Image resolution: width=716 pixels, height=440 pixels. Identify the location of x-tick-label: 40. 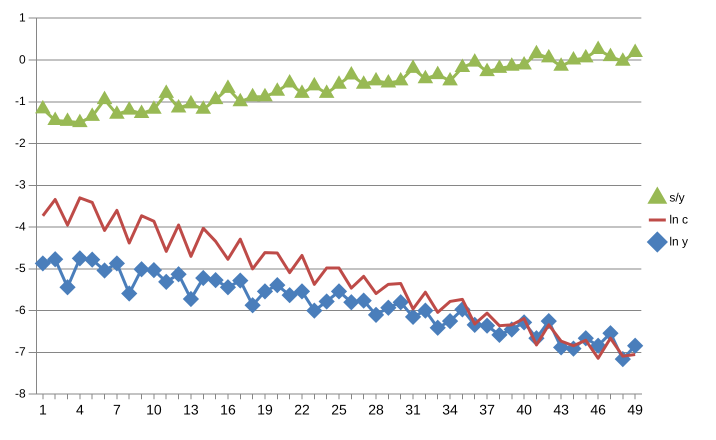
(524, 409).